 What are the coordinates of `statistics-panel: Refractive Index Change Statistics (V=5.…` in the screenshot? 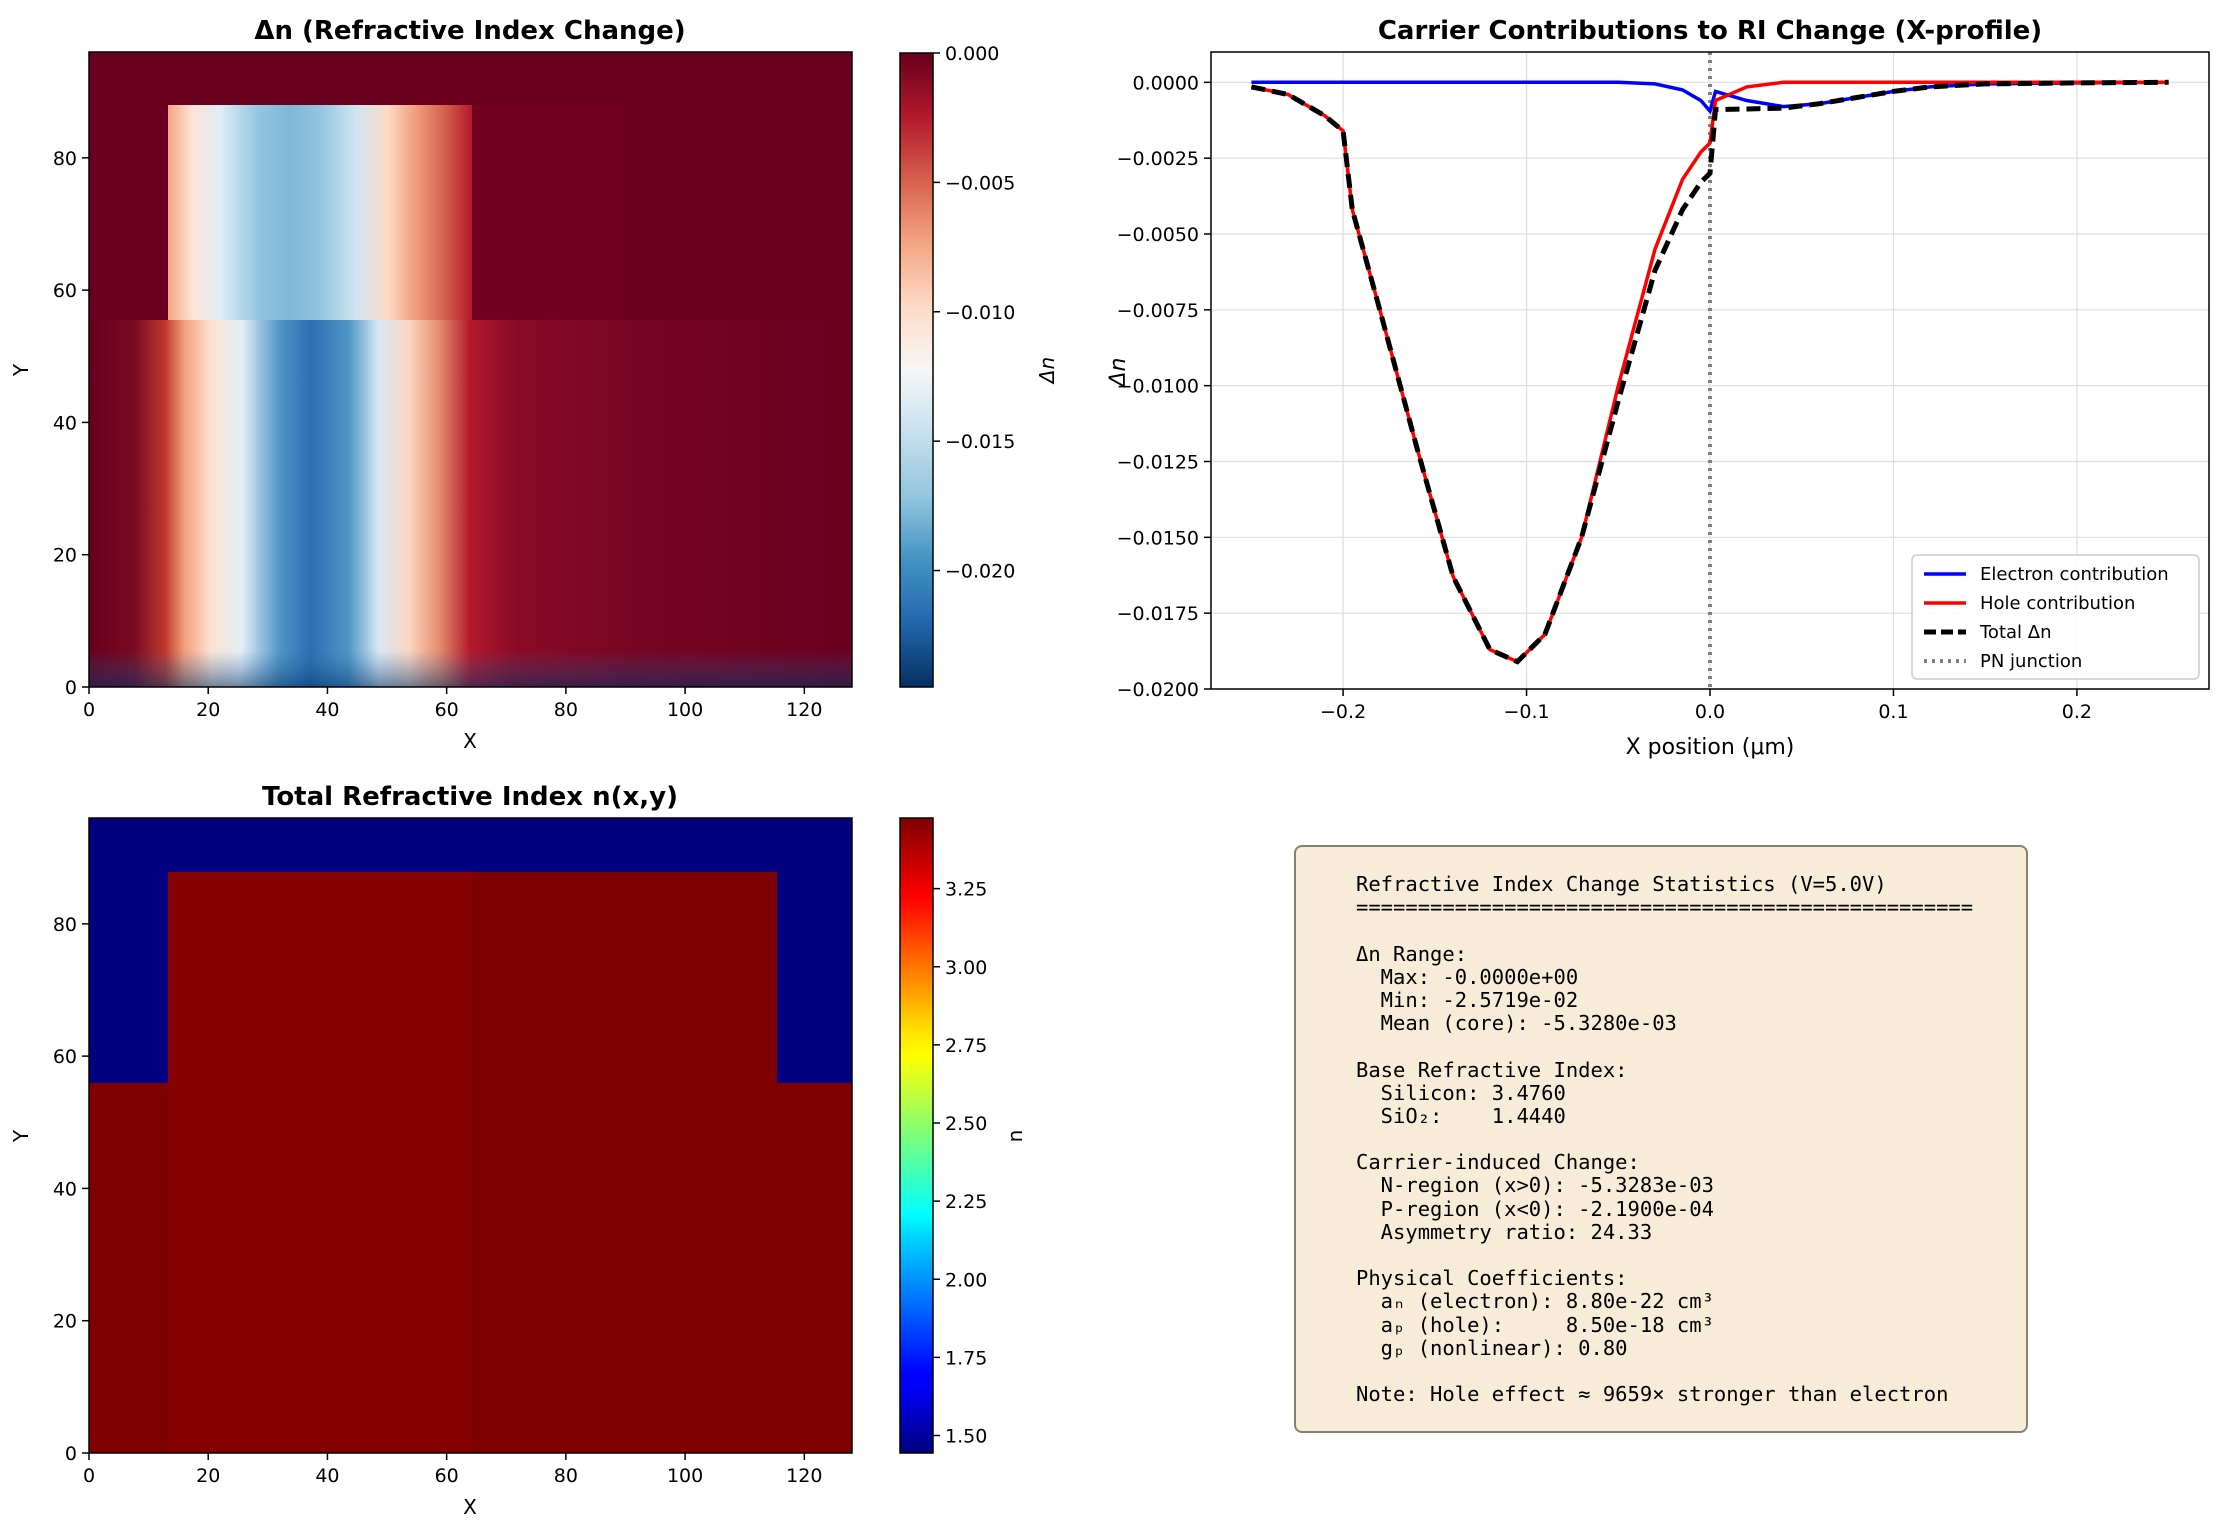 It's located at (1661, 1139).